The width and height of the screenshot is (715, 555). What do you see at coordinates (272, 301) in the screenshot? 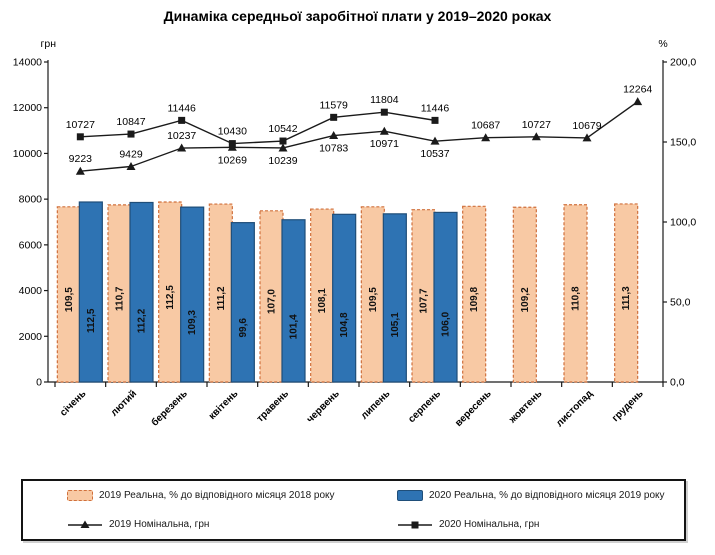
I see `bar-value-label: 107,0` at bounding box center [272, 301].